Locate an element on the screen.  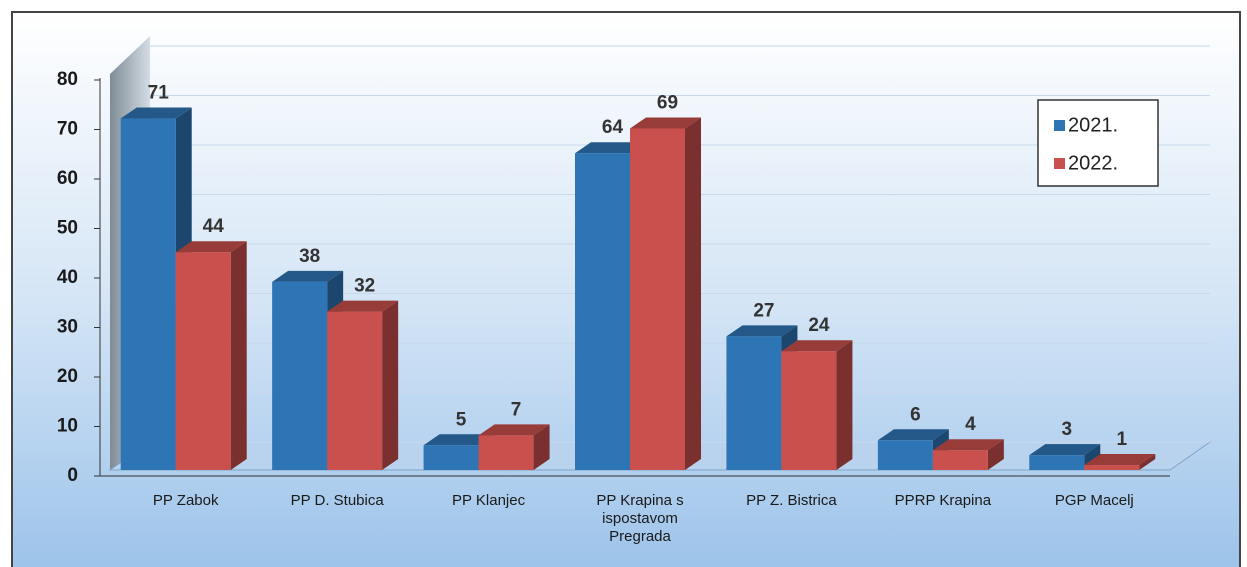
data-label: 71 is located at coordinates (159, 93).